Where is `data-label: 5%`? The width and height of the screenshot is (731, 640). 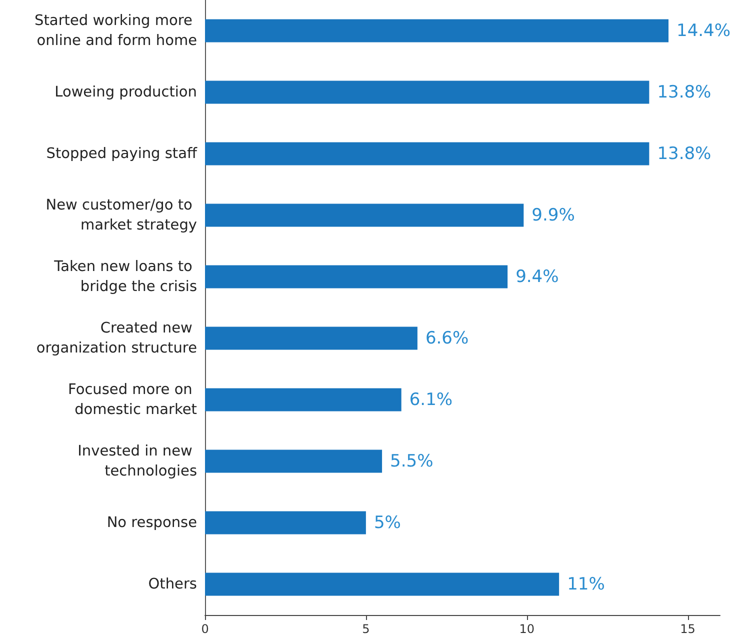 data-label: 5% is located at coordinates (387, 522).